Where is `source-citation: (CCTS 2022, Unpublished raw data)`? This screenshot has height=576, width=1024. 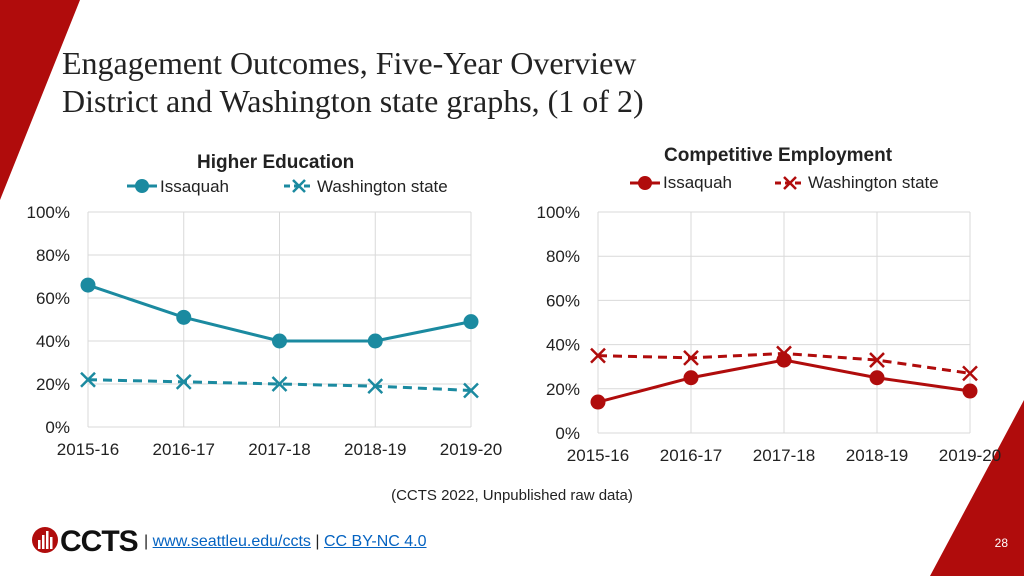
source-citation: (CCTS 2022, Unpublished raw data) is located at coordinates (512, 495).